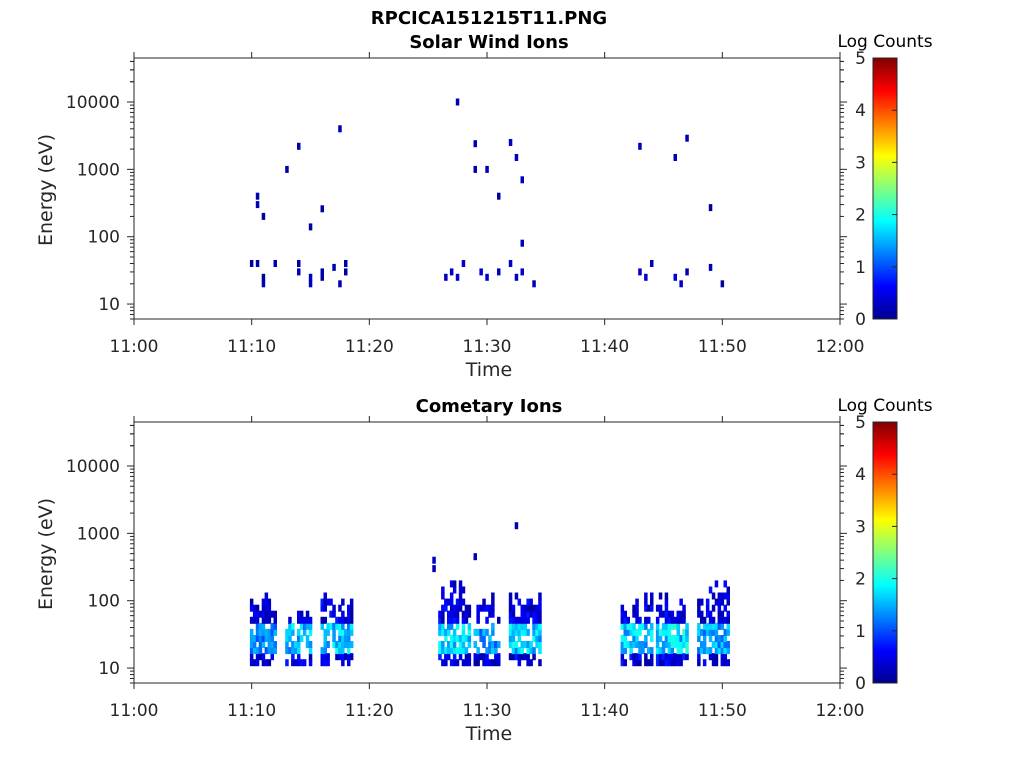  What do you see at coordinates (487, 347) in the screenshot?
I see `x-tick-label: 11:30` at bounding box center [487, 347].